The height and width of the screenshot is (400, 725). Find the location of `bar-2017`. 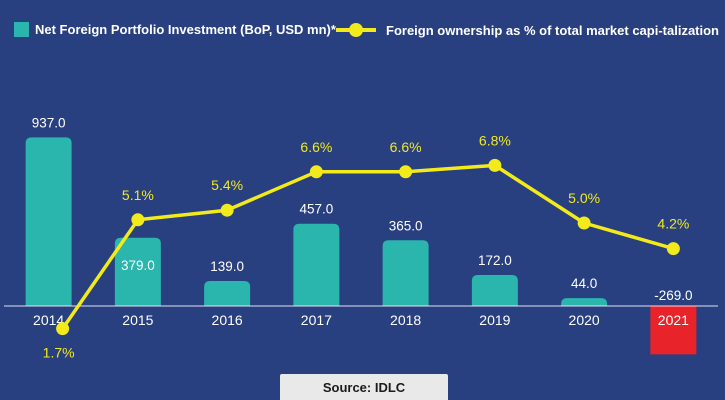

bar-2017 is located at coordinates (316, 264).